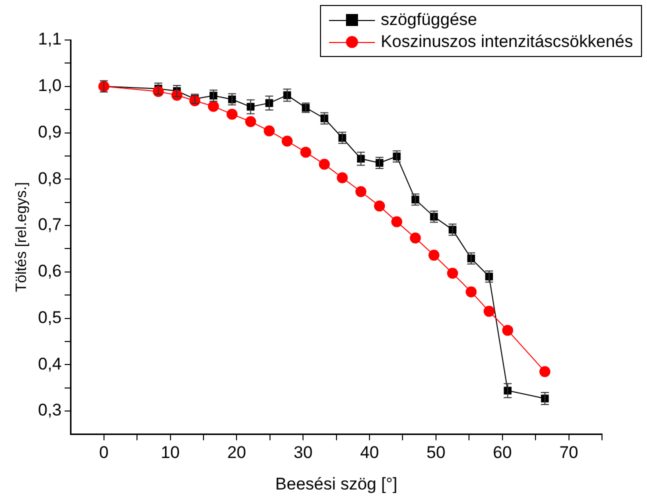 The width and height of the screenshot is (647, 499). What do you see at coordinates (104, 452) in the screenshot?
I see `x-tick-label: 0` at bounding box center [104, 452].